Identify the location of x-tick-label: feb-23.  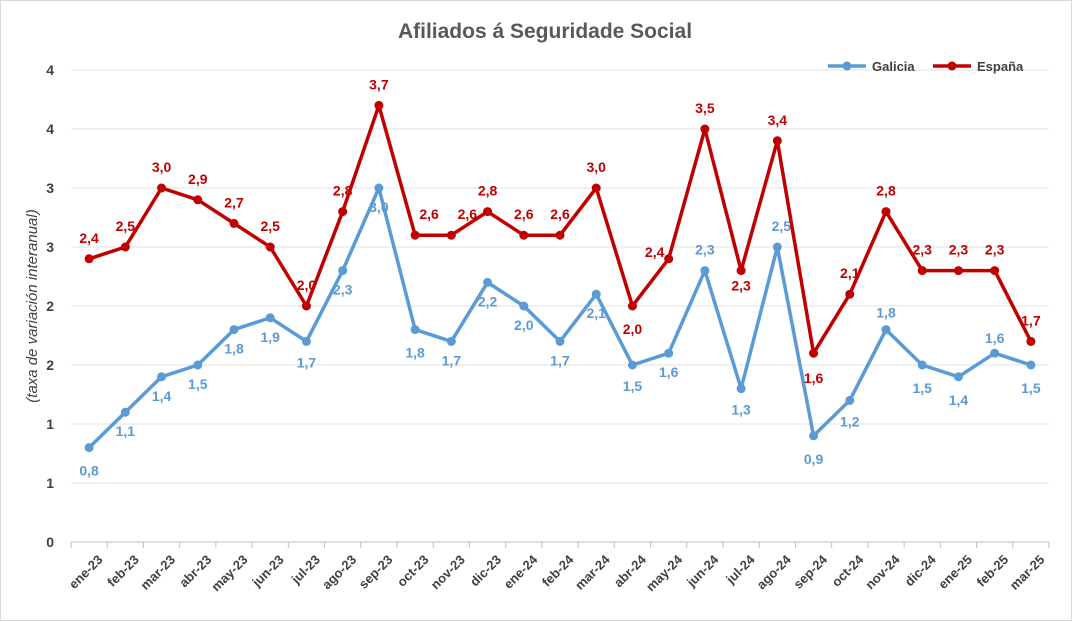
(123, 571).